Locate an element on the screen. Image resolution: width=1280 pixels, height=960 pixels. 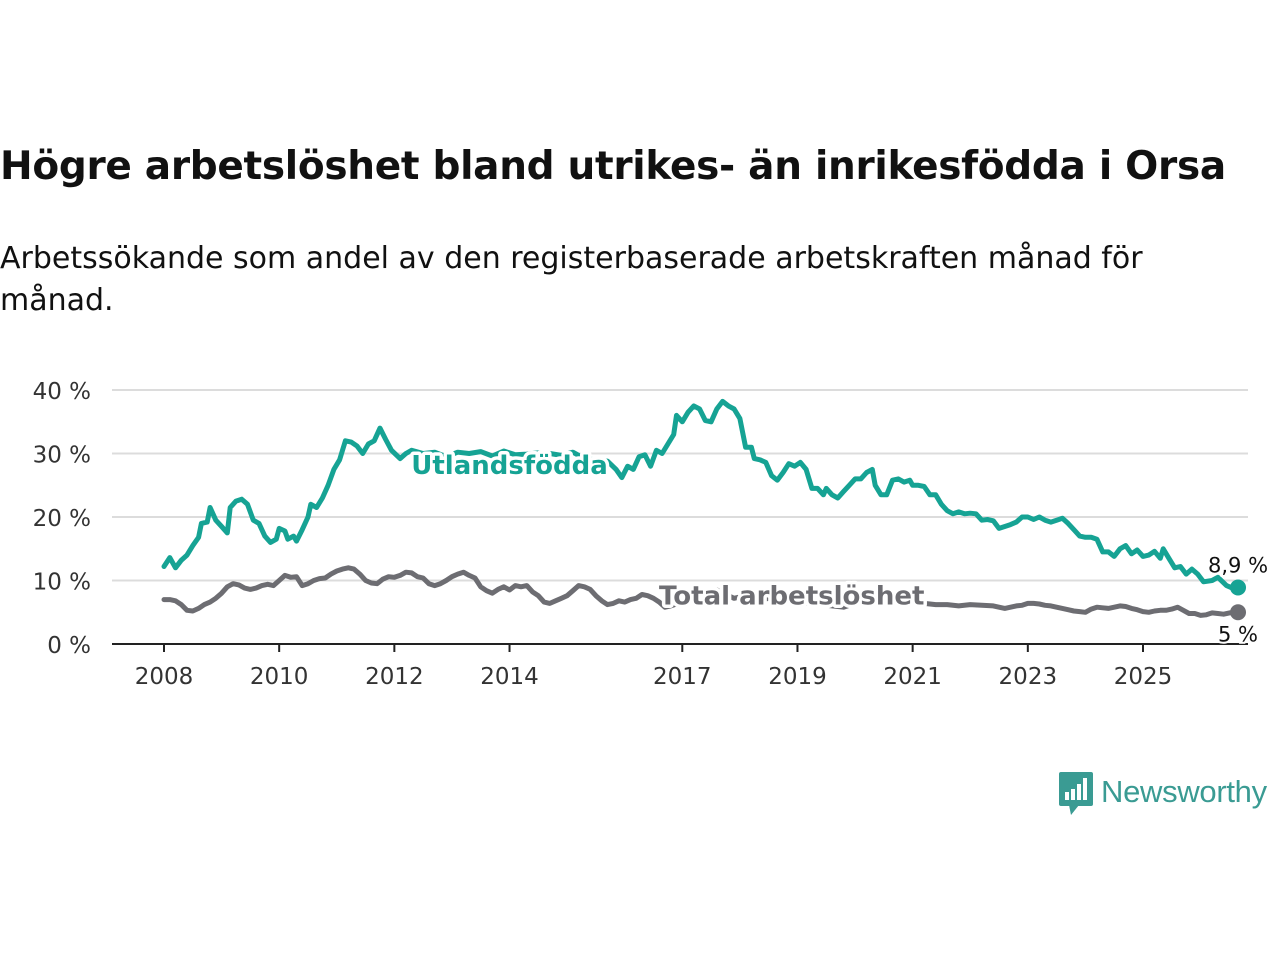
bar-chart-speech-bubble-icon is located at coordinates (1076, 793).